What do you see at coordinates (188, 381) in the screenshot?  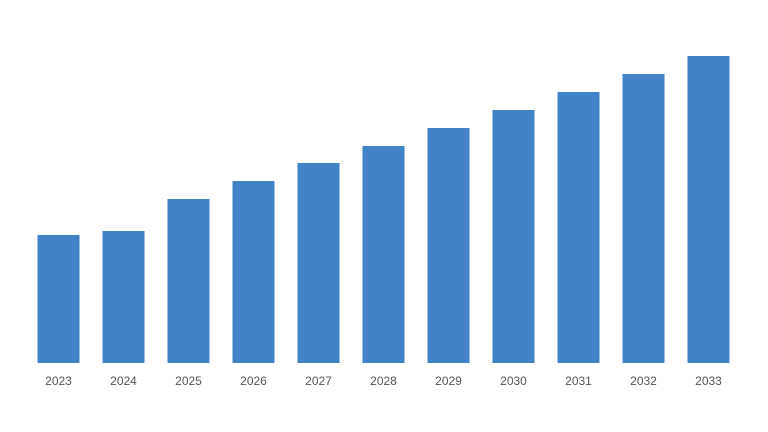 I see `x-tick-label: 2025` at bounding box center [188, 381].